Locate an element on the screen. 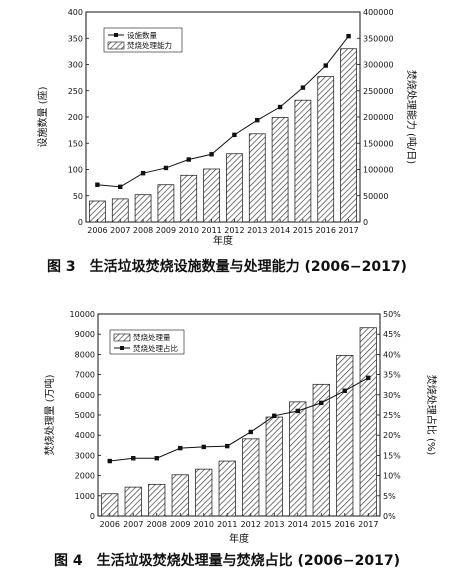  y-left-tick-label: 300 is located at coordinates (75, 65).